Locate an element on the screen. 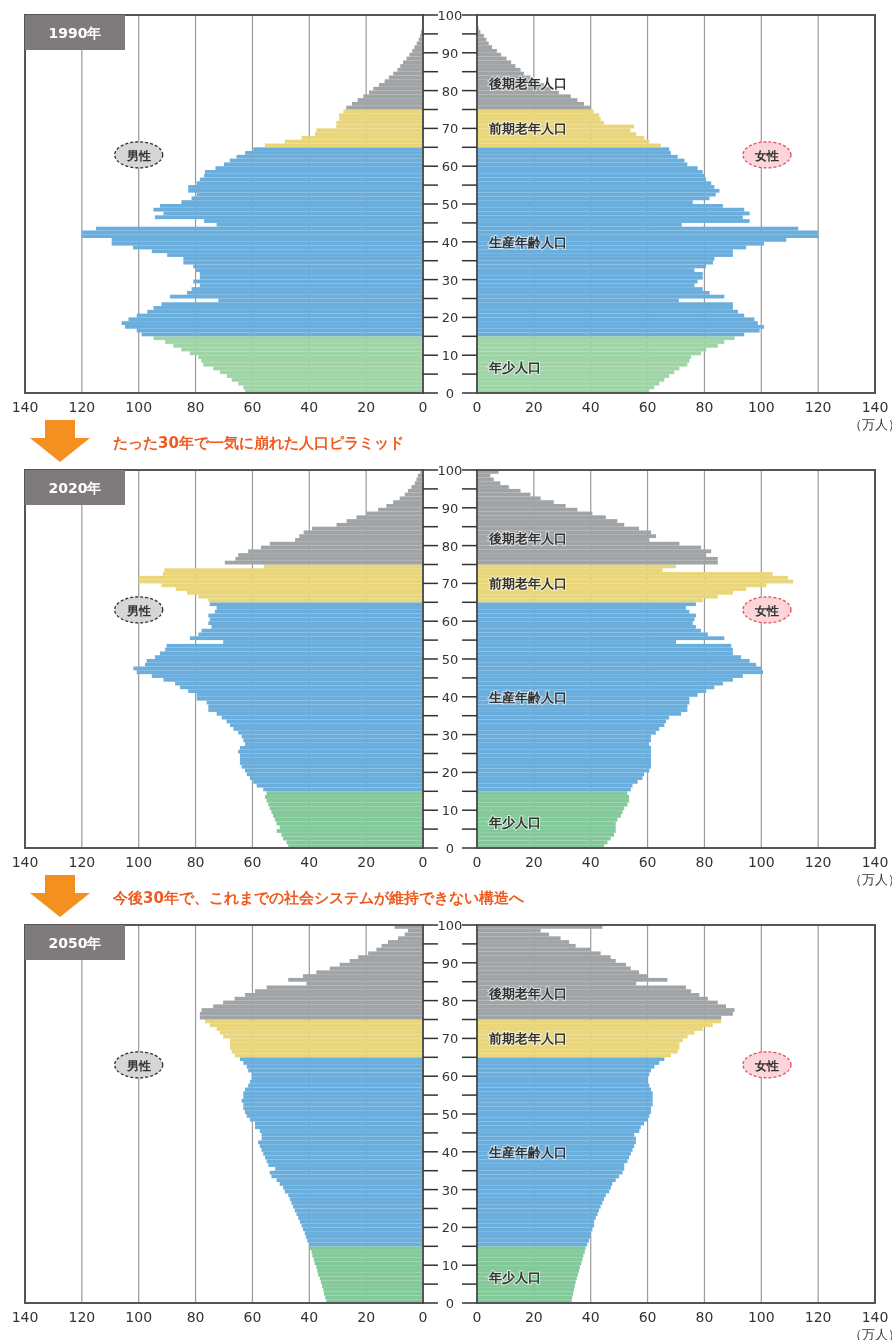  text: 2050年 is located at coordinates (75, 943).